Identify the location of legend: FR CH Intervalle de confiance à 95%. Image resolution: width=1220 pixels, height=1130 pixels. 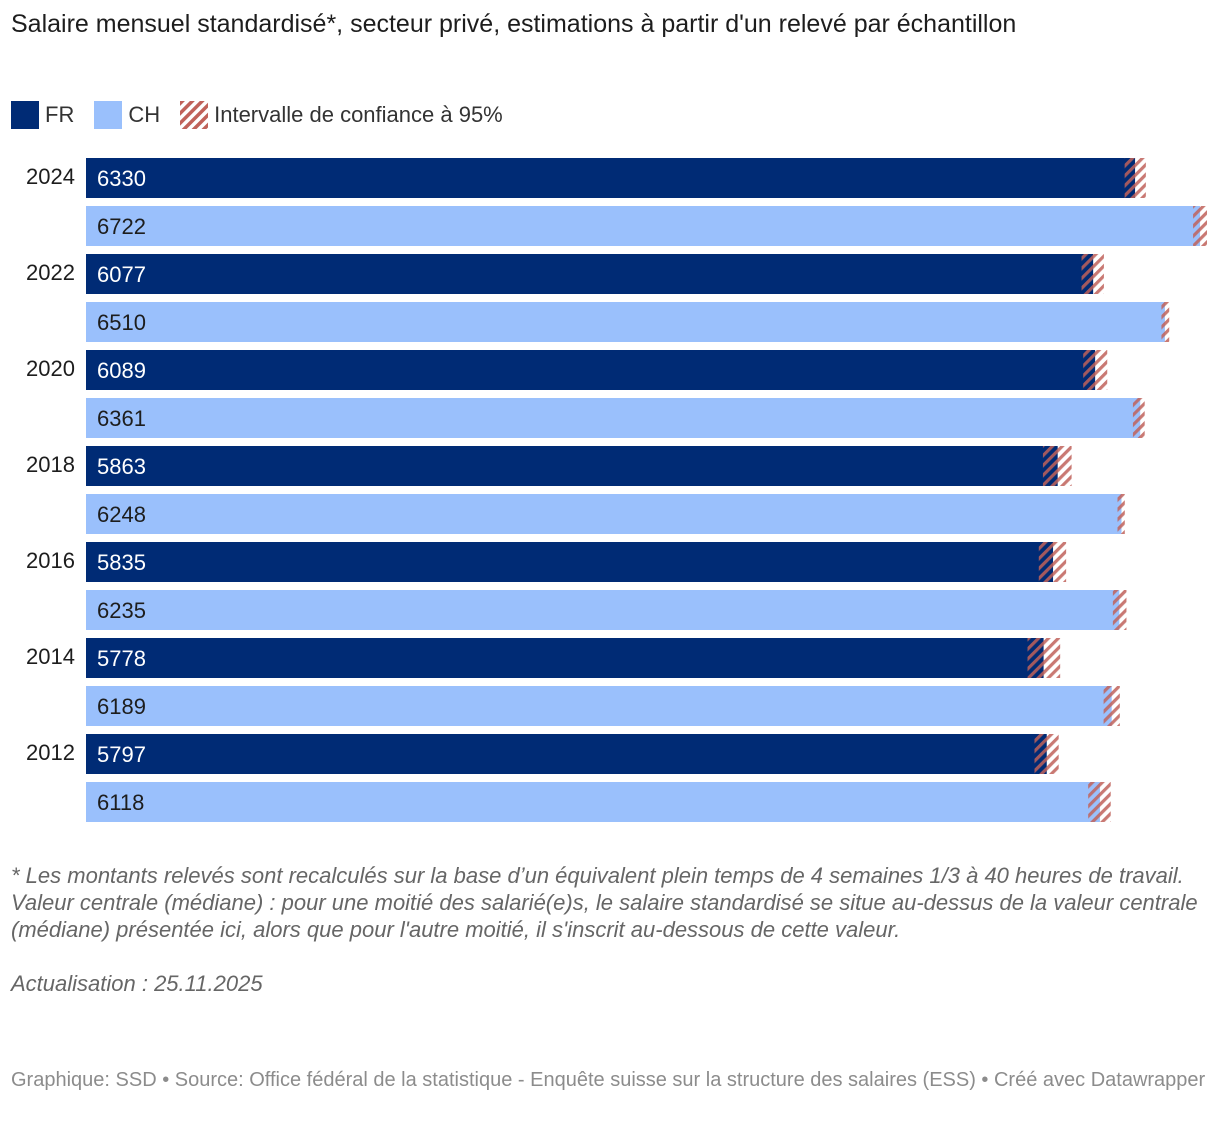
(267, 115).